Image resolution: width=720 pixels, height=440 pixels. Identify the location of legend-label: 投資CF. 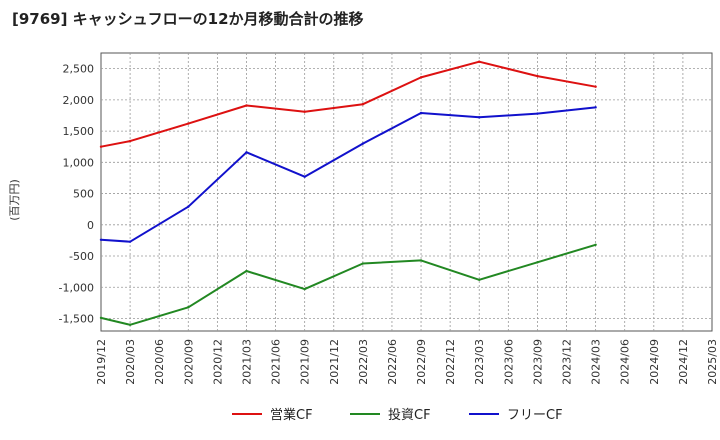
(409, 415).